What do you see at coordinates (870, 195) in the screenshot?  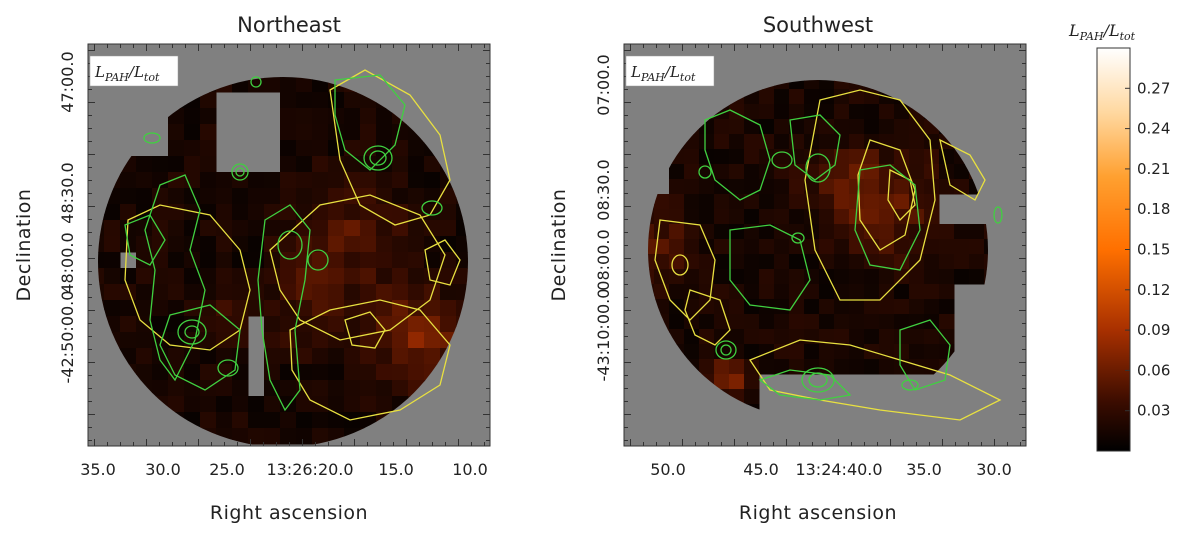 I see `sw-contour-yellow` at bounding box center [870, 195].